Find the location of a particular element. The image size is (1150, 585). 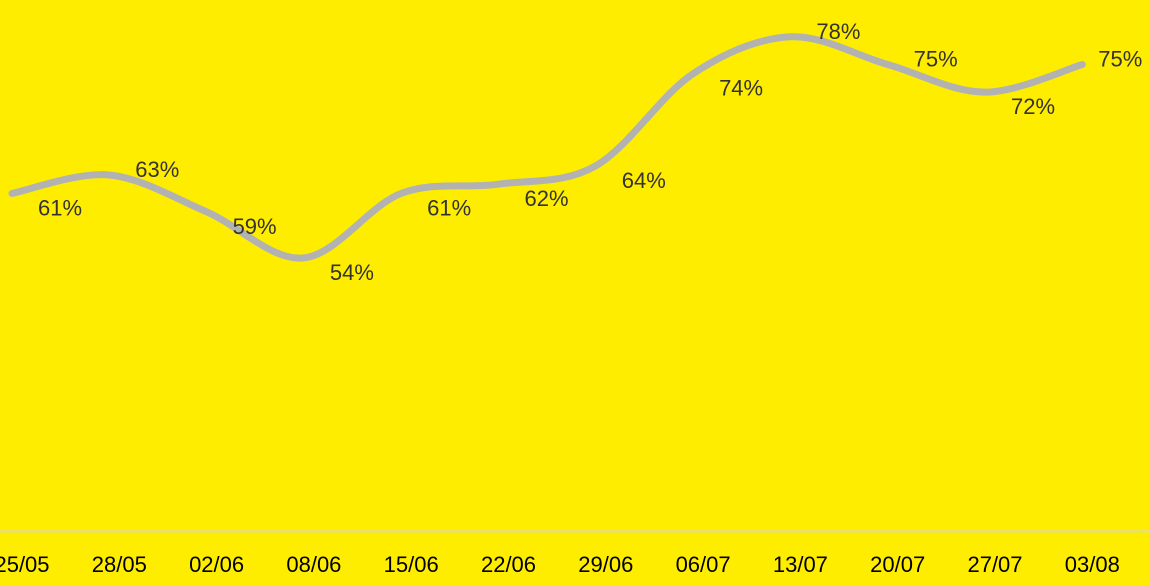

x-tick-label: 20/07 is located at coordinates (897, 564).